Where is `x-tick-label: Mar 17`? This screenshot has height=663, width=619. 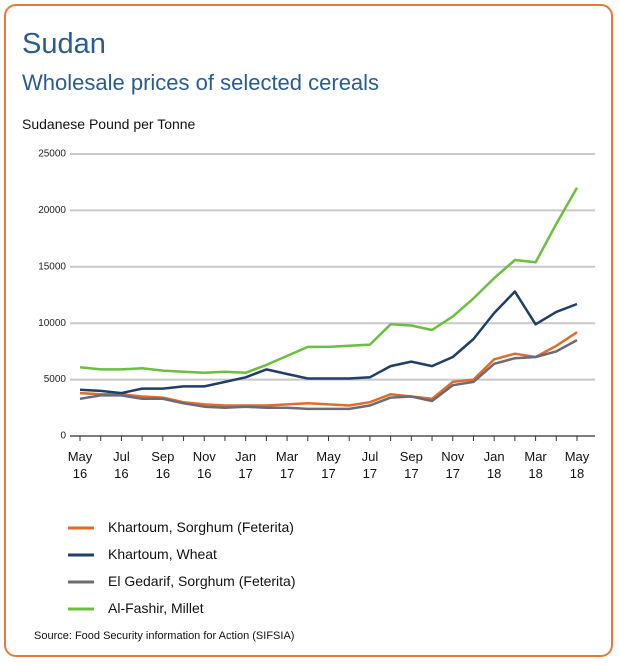 x-tick-label: Mar 17 is located at coordinates (287, 465).